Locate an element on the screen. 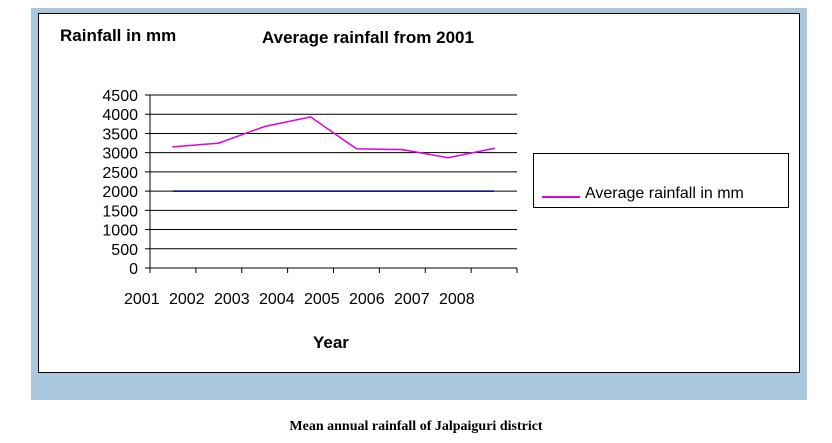  y-axis-title: Rainfall in mm is located at coordinates (118, 35).